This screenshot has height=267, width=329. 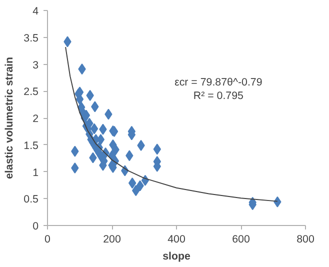 What do you see at coordinates (35, 65) in the screenshot?
I see `y-tick-label: 3` at bounding box center [35, 65].